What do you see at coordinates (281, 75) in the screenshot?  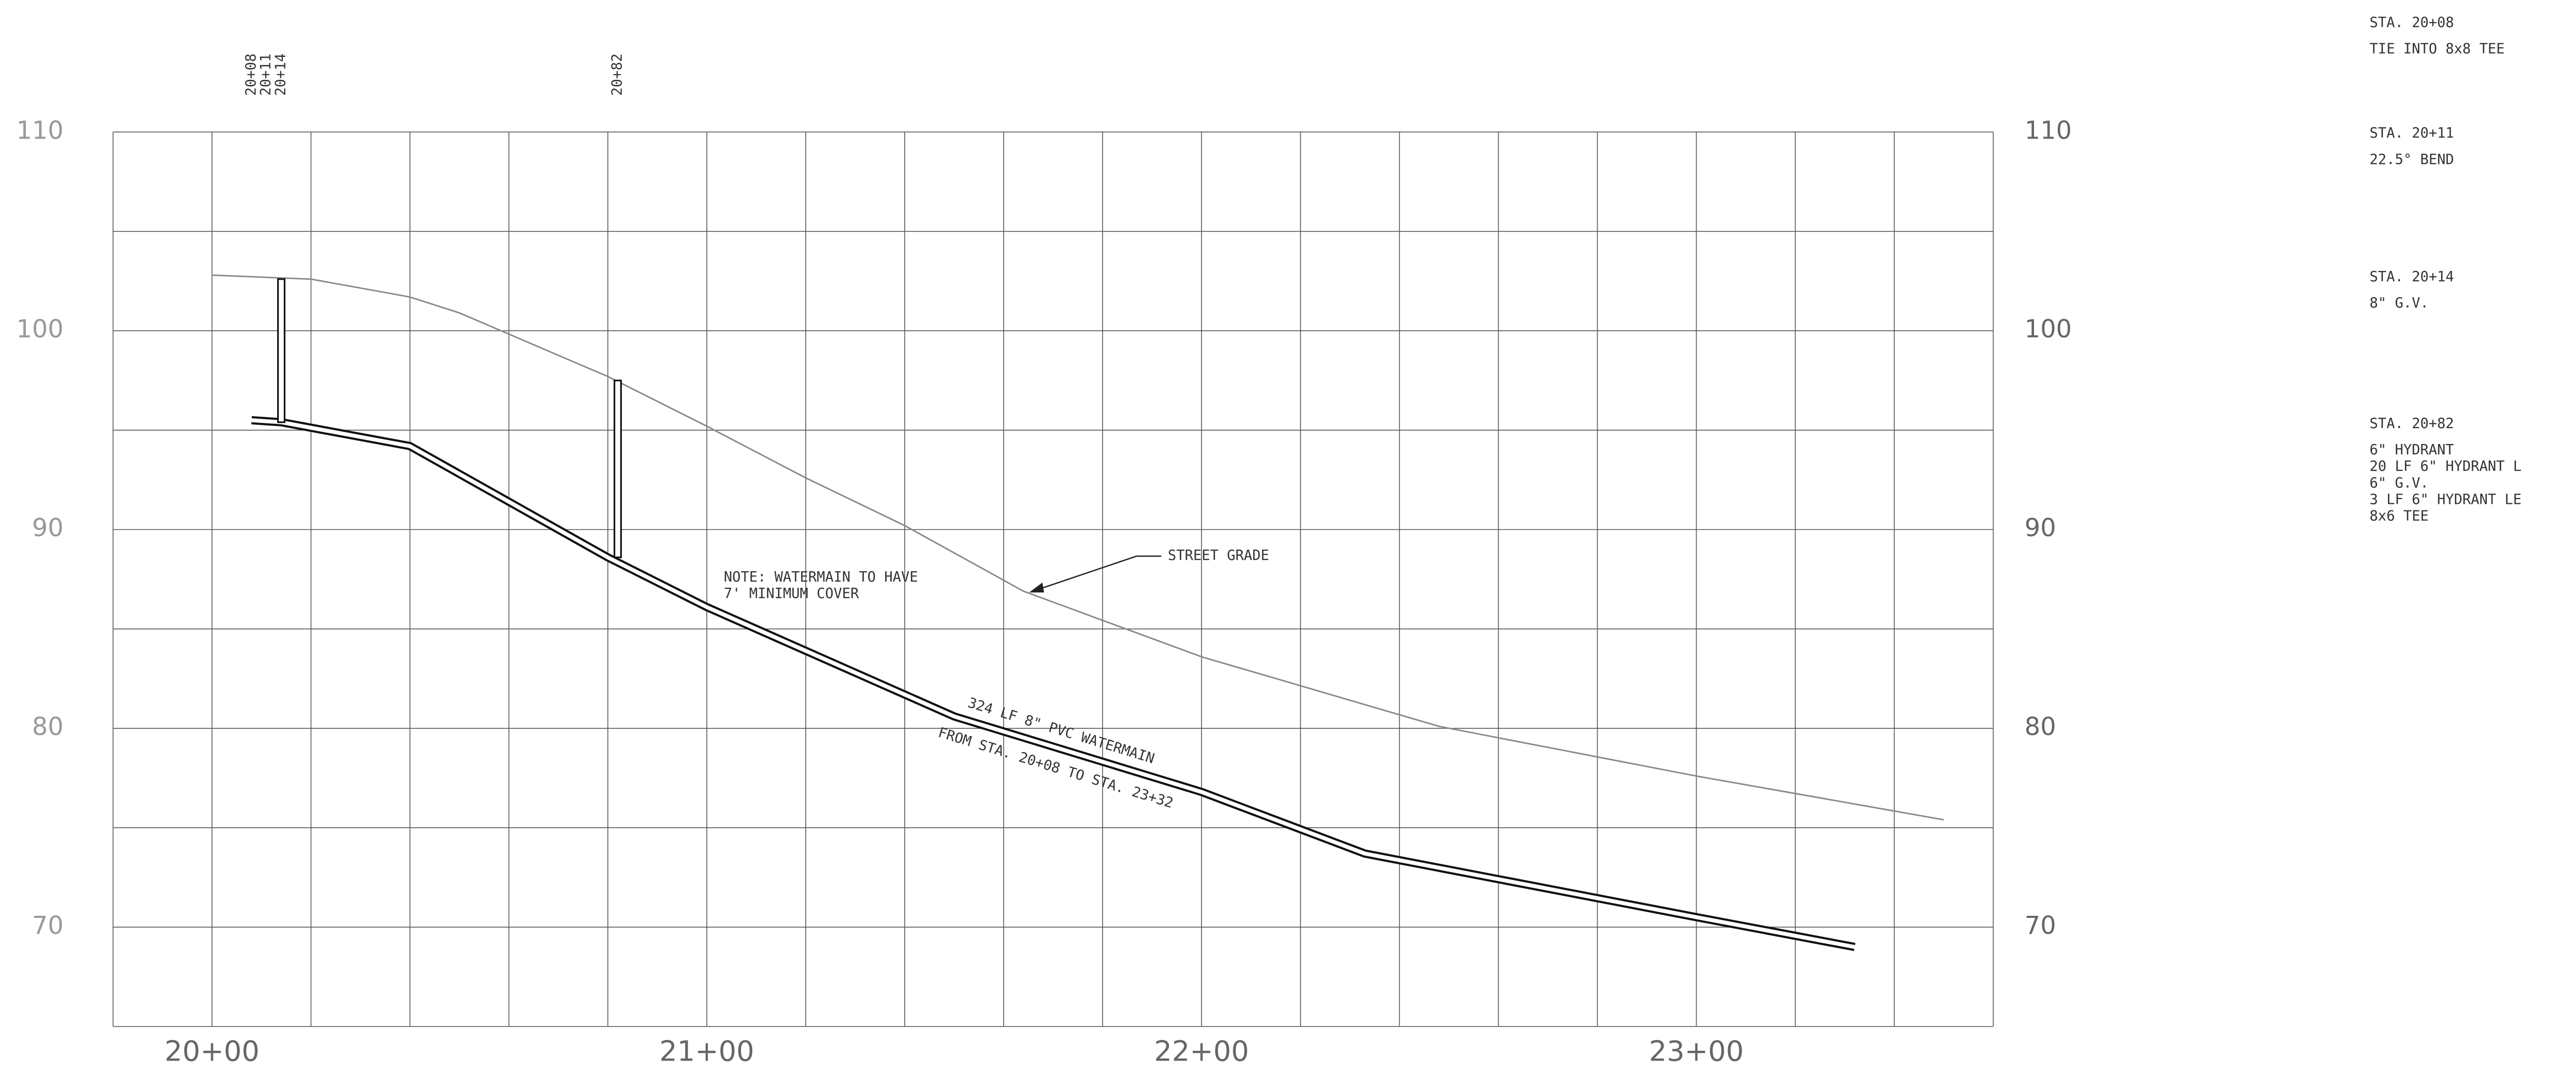 I see `station-label: 20+14` at bounding box center [281, 75].